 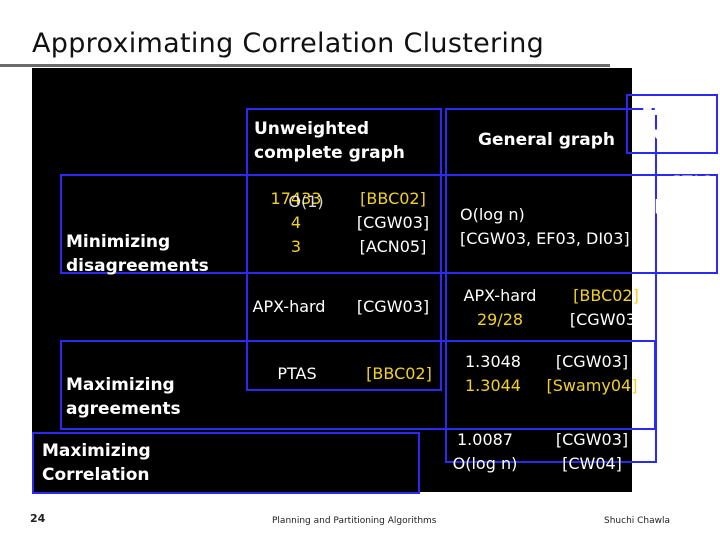 I want to click on min-unweighted-overlap: O(1), so click(x=306, y=201).